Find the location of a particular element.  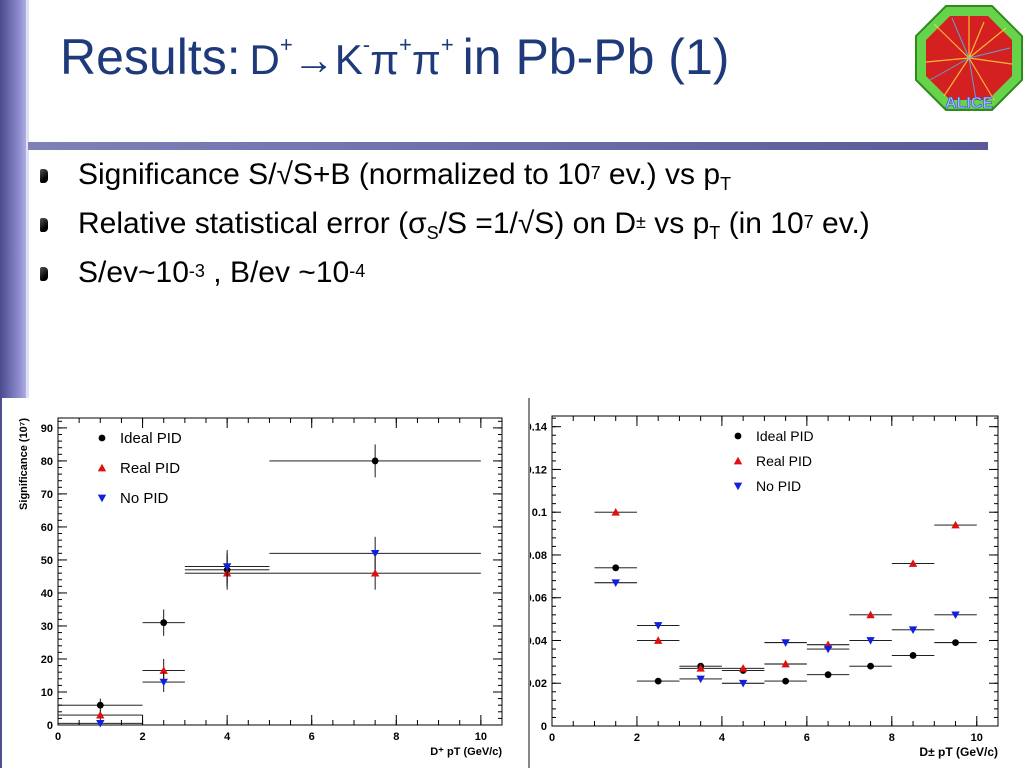

y-tick-label: 70 is located at coordinates (47, 495).